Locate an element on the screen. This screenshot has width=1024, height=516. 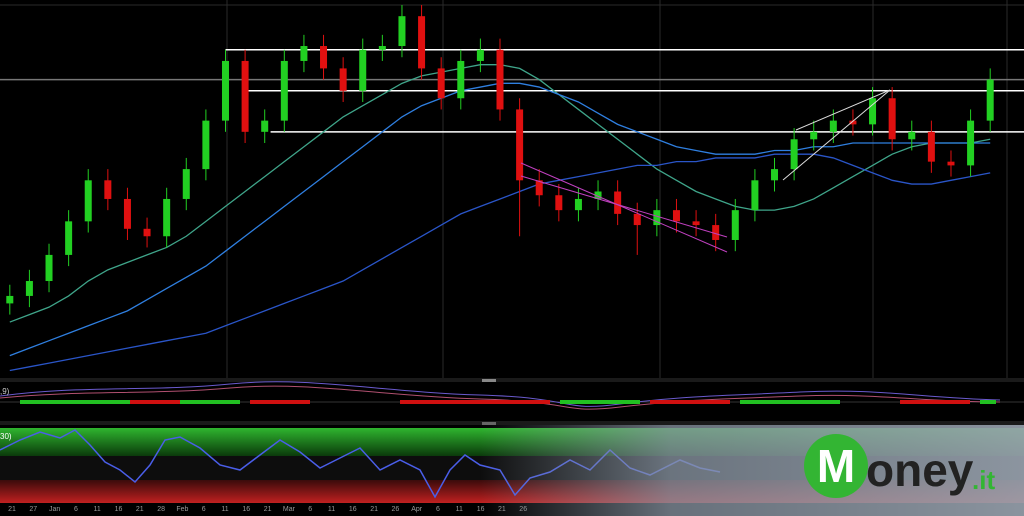
x-tick-label: Jan is located at coordinates (54, 509).